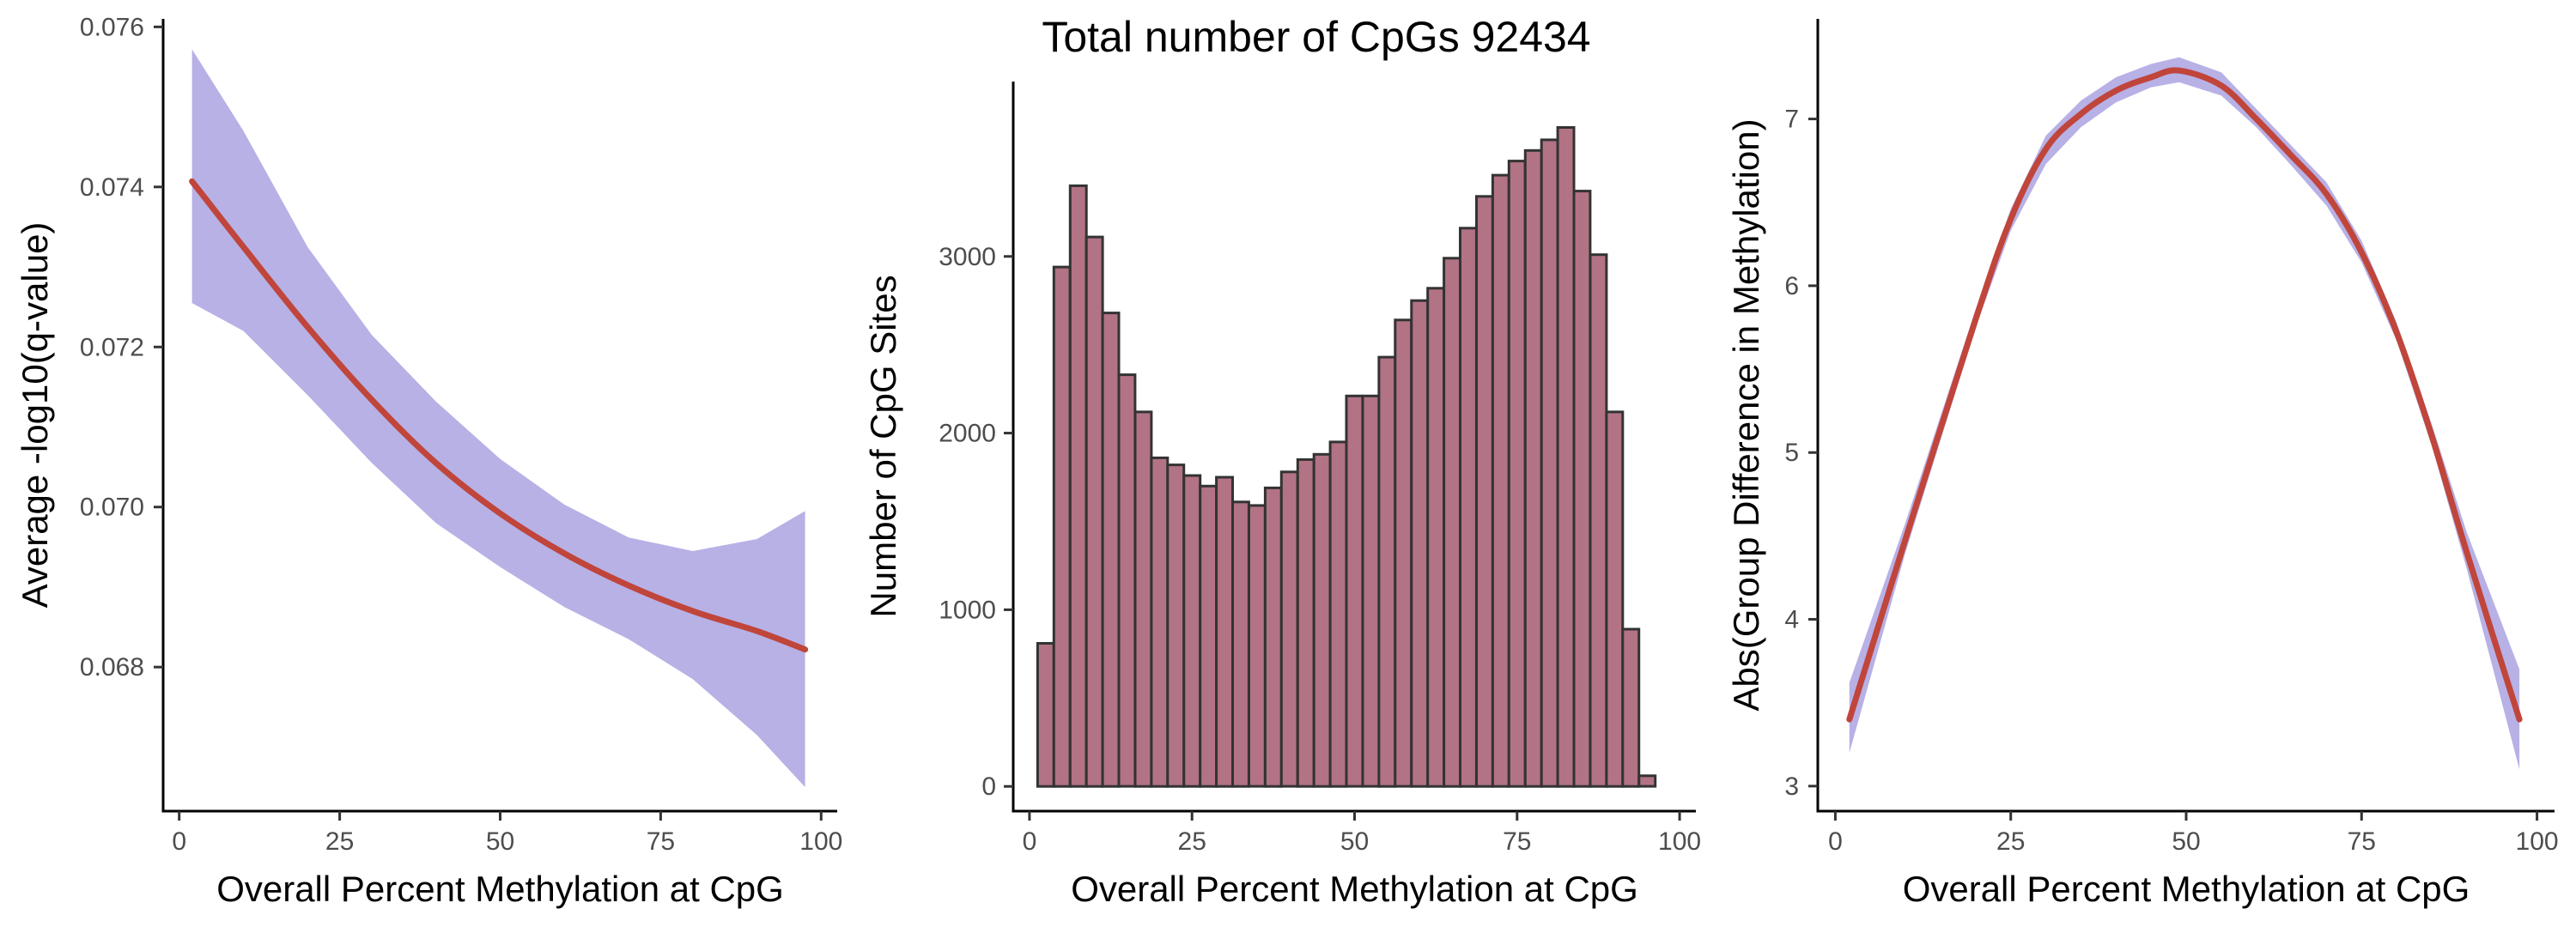 The width and height of the screenshot is (2576, 927). I want to click on y-tick-label: 6, so click(1792, 286).